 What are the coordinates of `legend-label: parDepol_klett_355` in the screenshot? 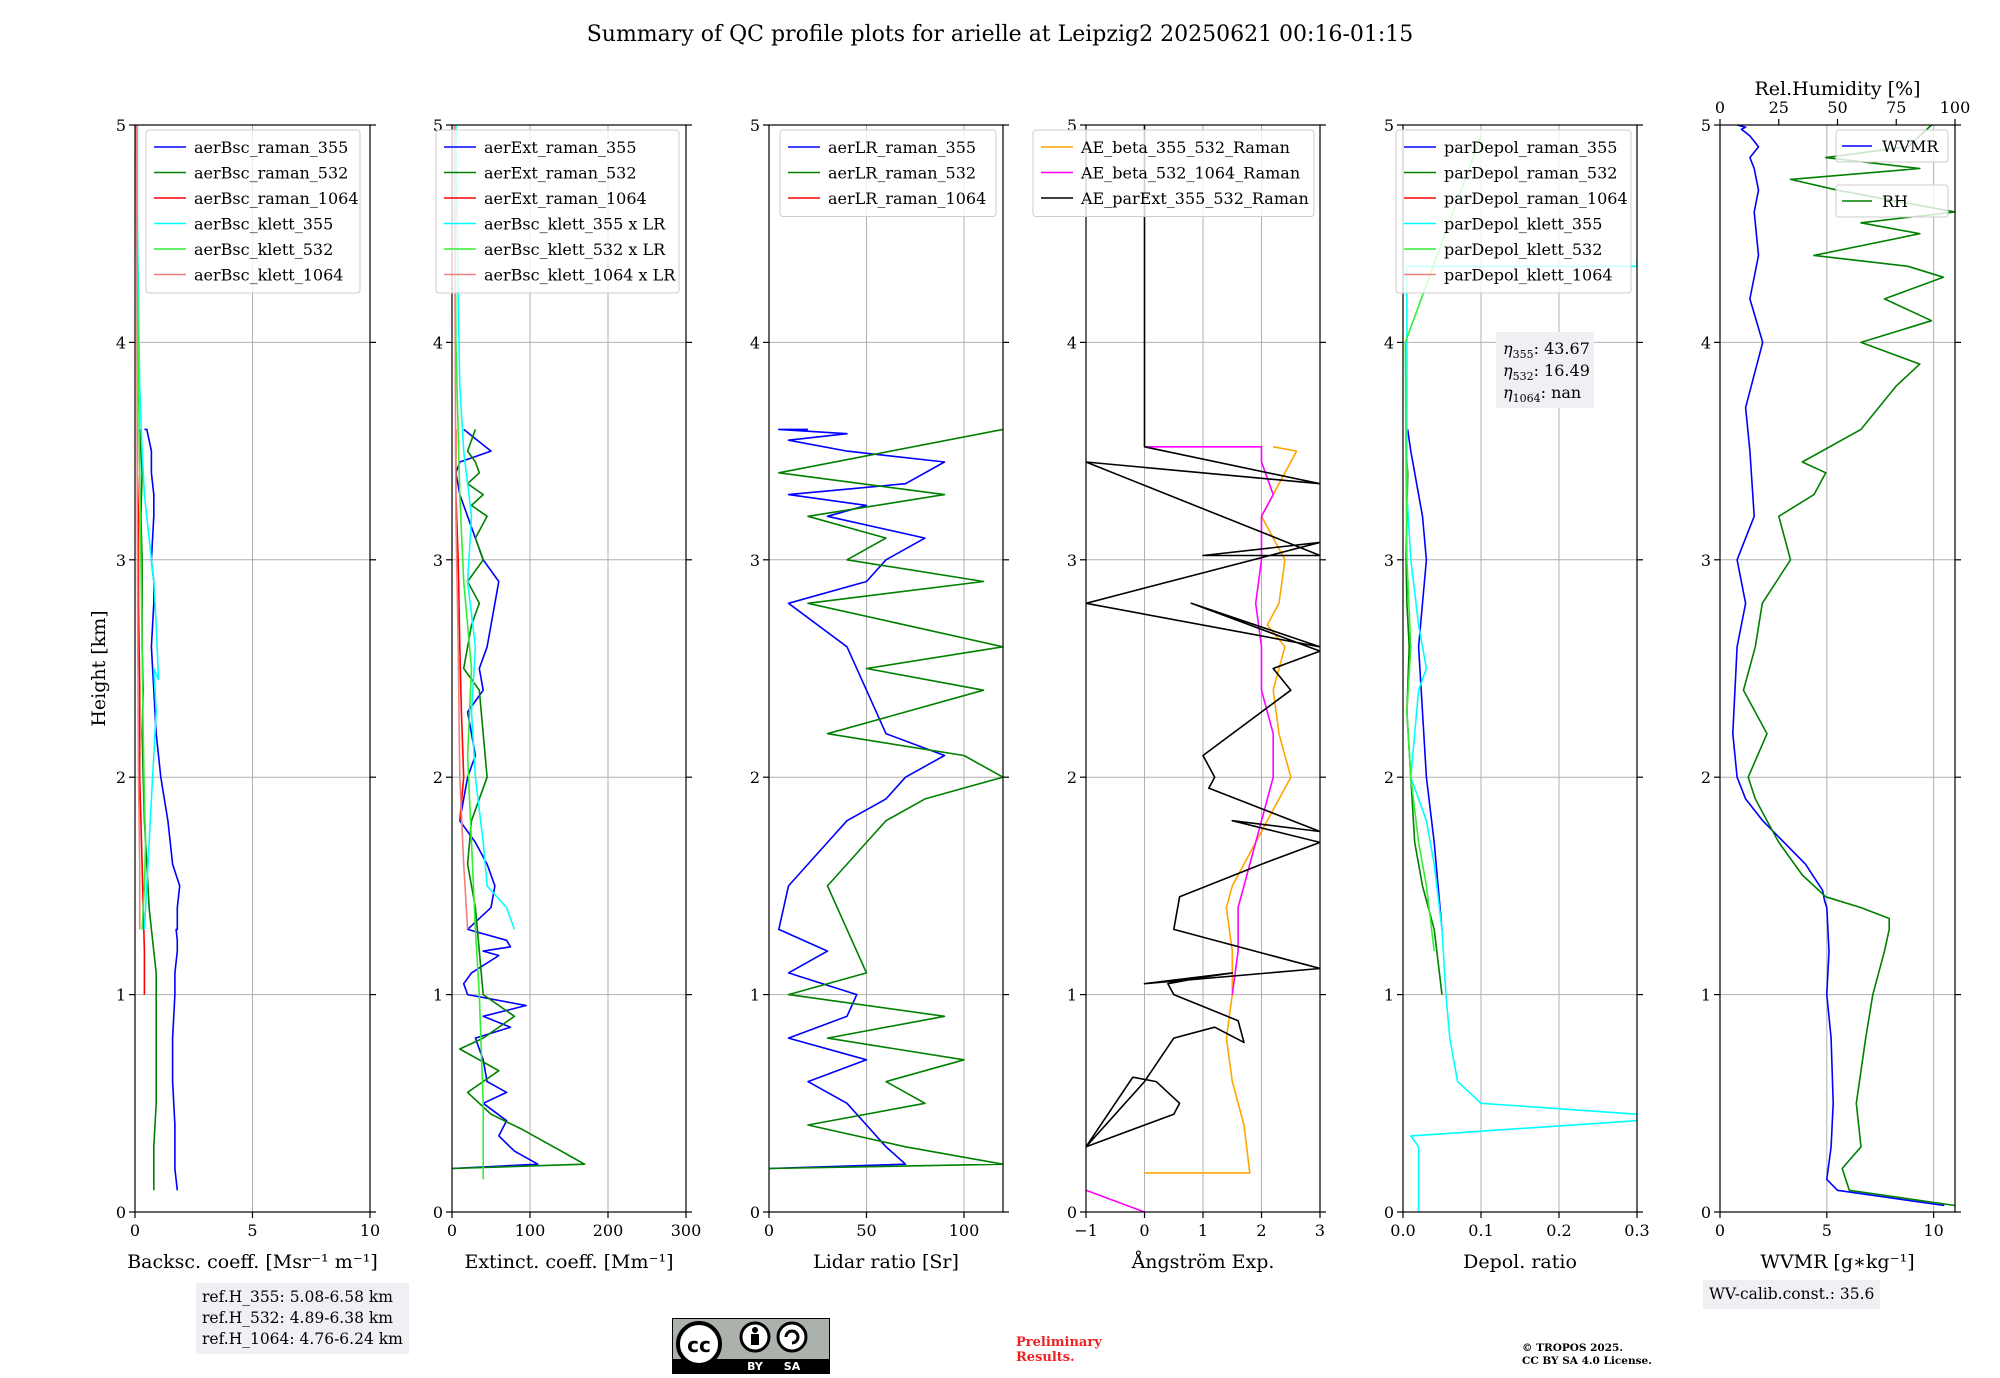 It's located at (1523, 224).